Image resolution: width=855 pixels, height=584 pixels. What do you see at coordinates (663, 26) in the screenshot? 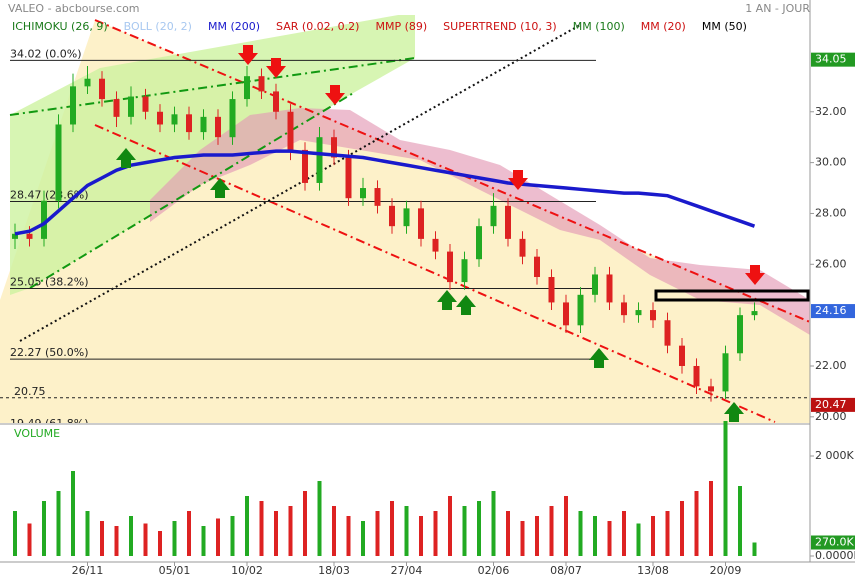
I see `legend-entry: MM (20)` at bounding box center [663, 26].